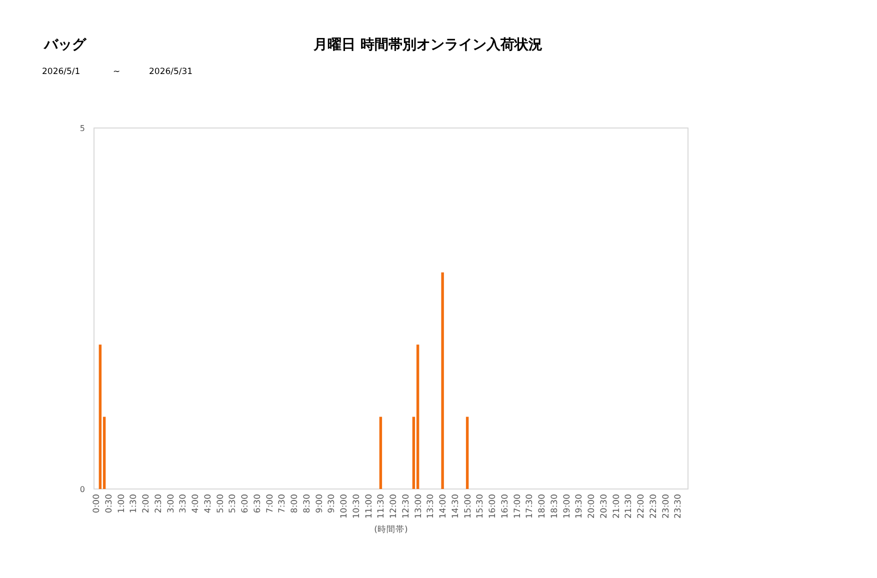 The width and height of the screenshot is (877, 578). Describe the element at coordinates (517, 506) in the screenshot. I see `x-tick-label: 17:00` at that location.